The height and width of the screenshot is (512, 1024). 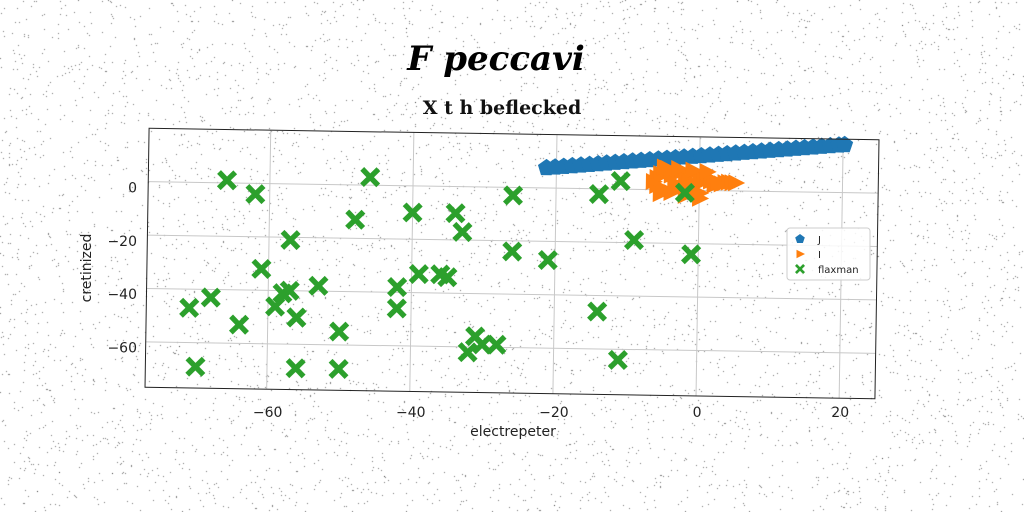 What do you see at coordinates (695, 155) in the screenshot?
I see `series-j` at bounding box center [695, 155].